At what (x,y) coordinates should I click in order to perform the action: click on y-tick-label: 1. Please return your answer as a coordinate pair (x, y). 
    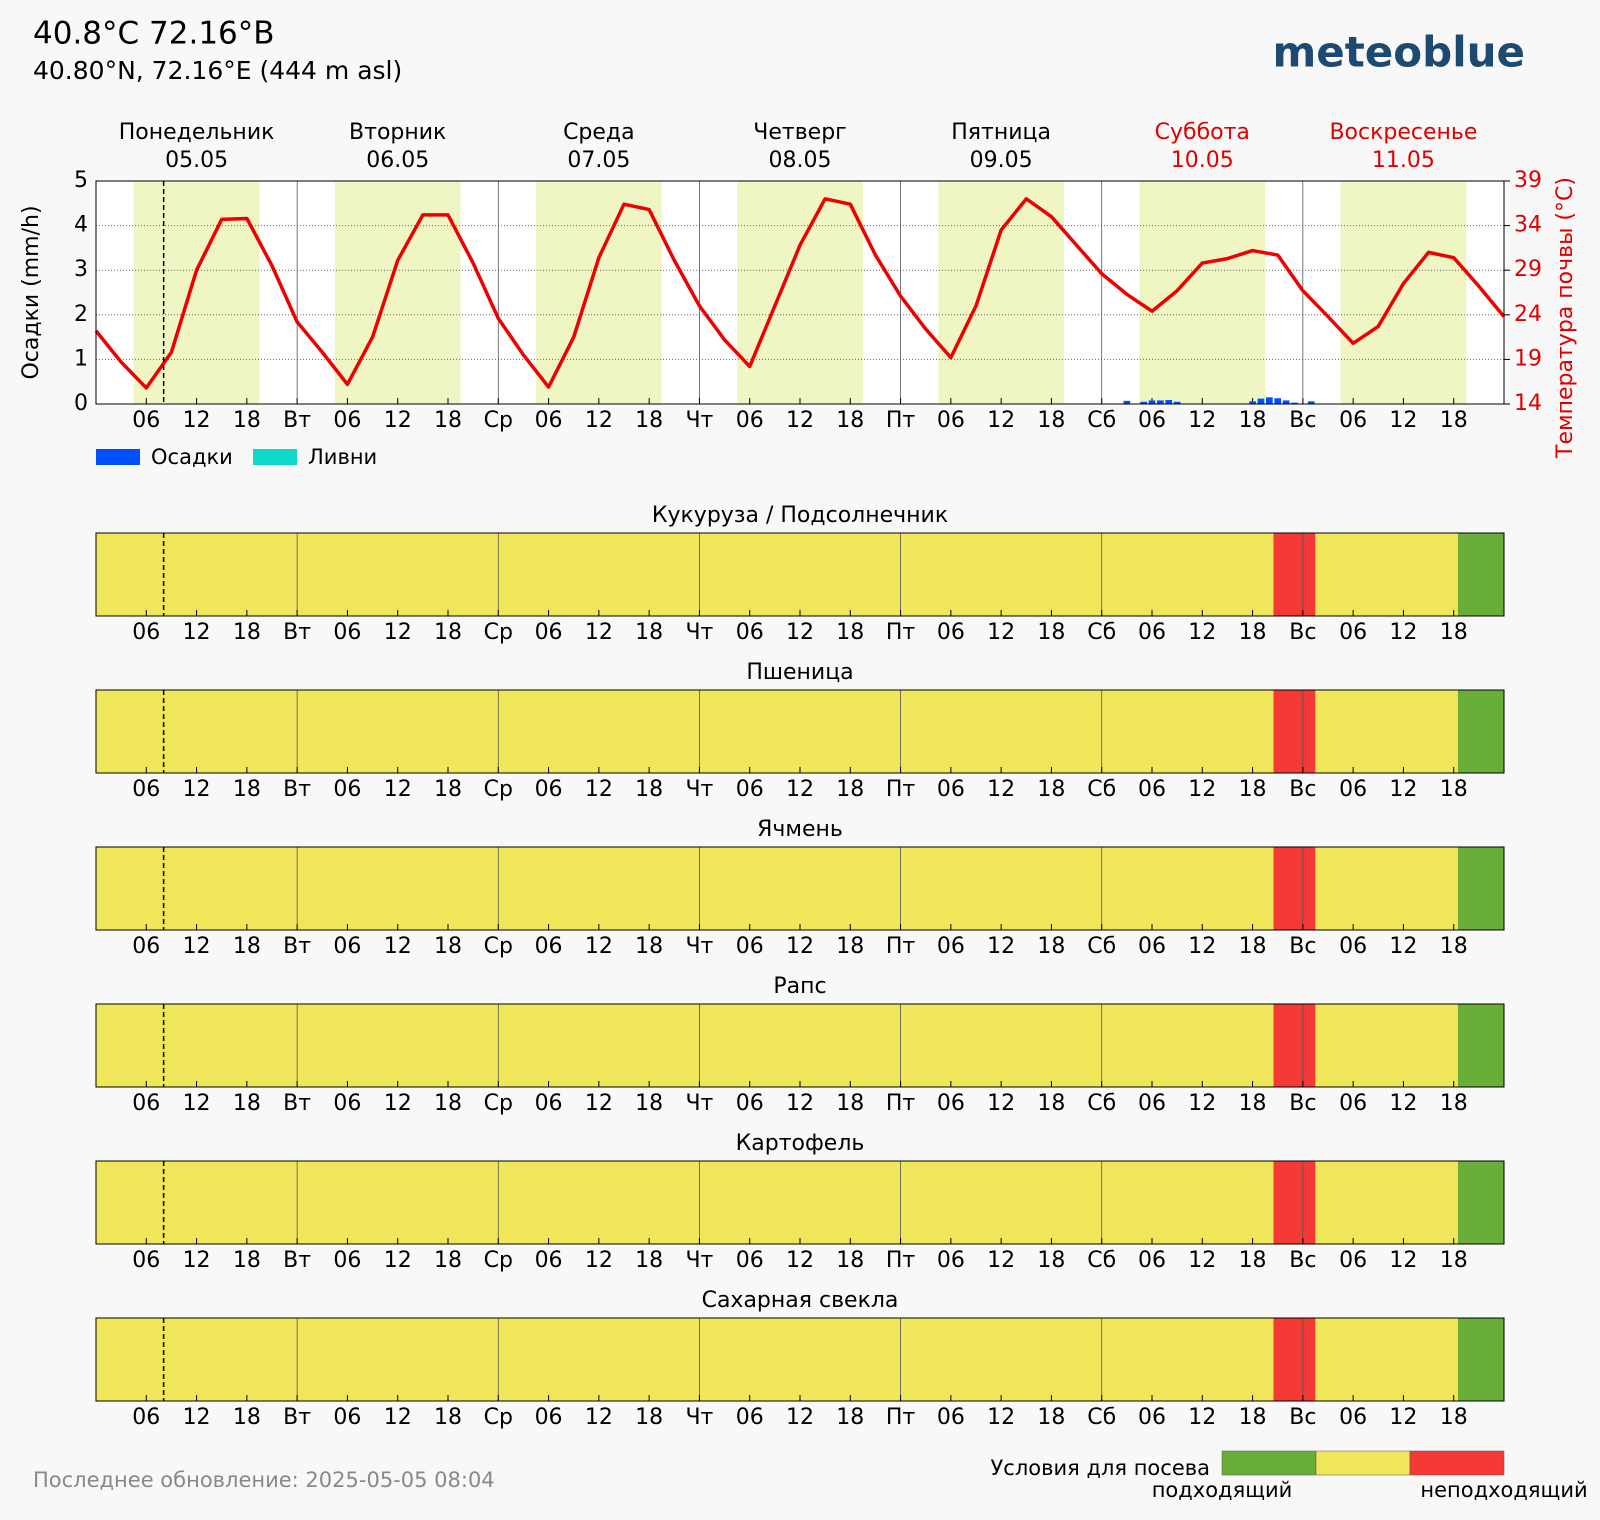
    Looking at the image, I should click on (81, 358).